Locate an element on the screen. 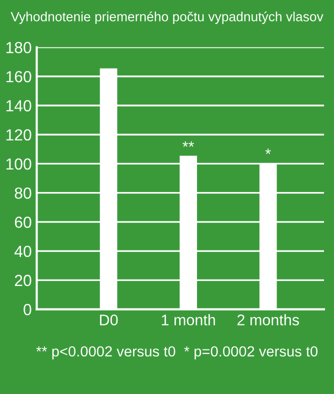 This screenshot has width=334, height=394. y-tick-label: 100 is located at coordinates (19, 164).